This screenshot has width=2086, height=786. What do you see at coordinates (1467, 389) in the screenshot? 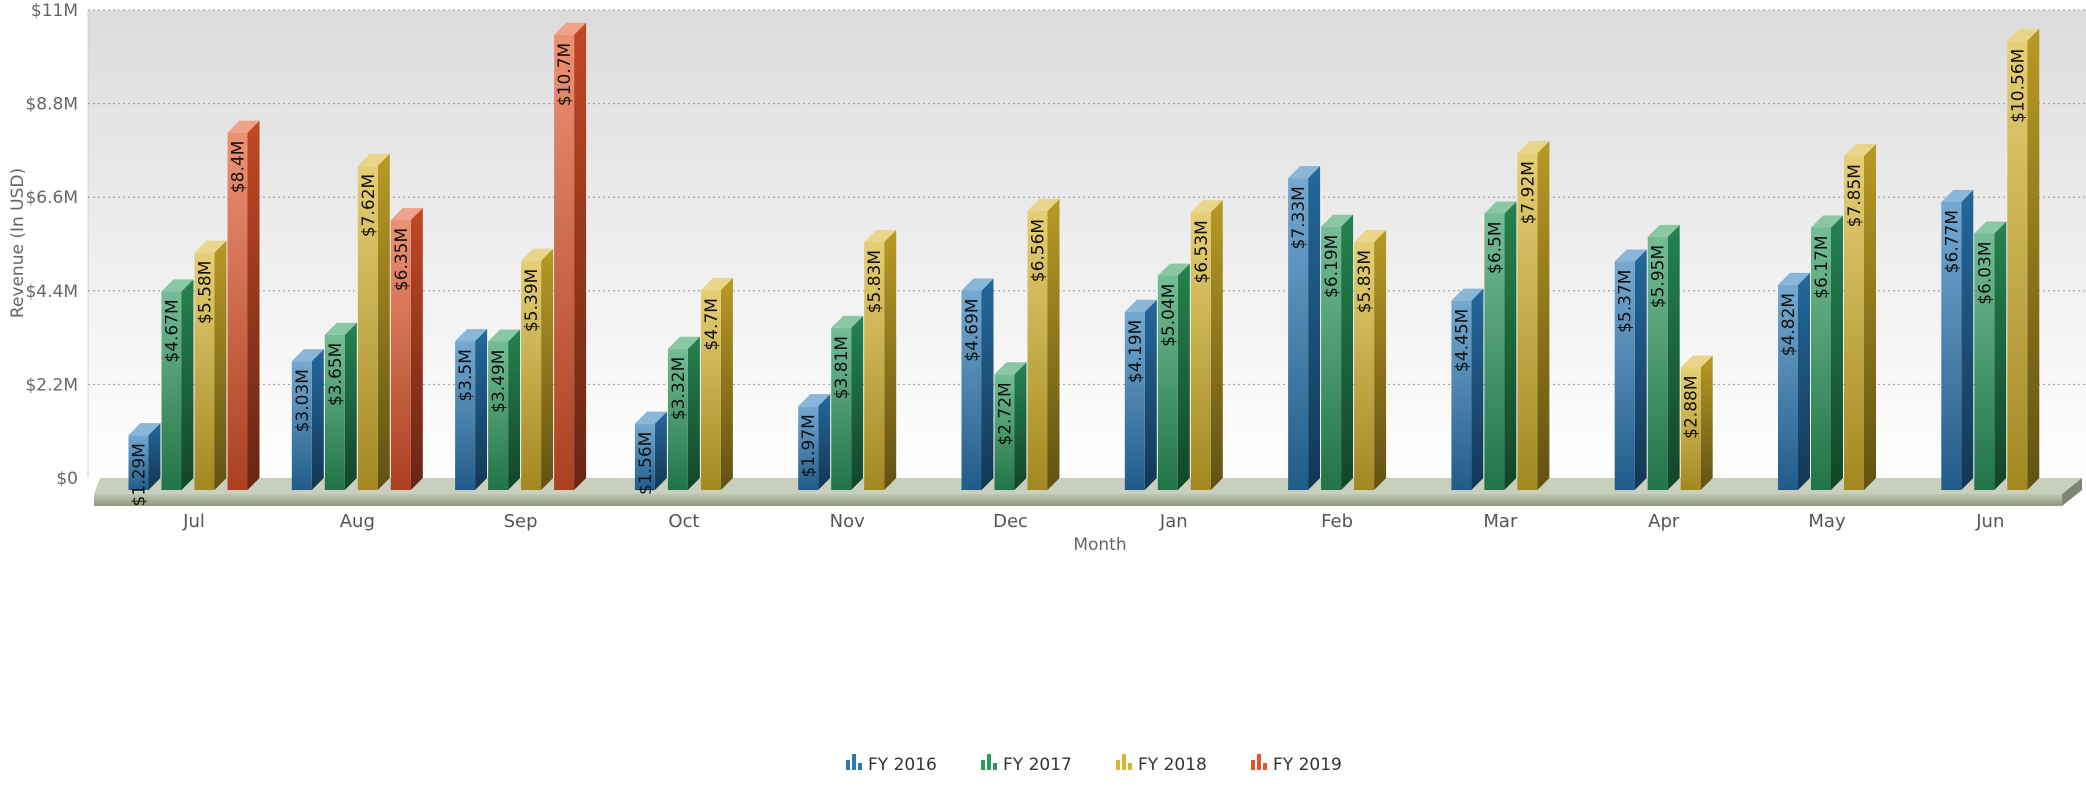
I see `bar: $4.45M` at bounding box center [1467, 389].